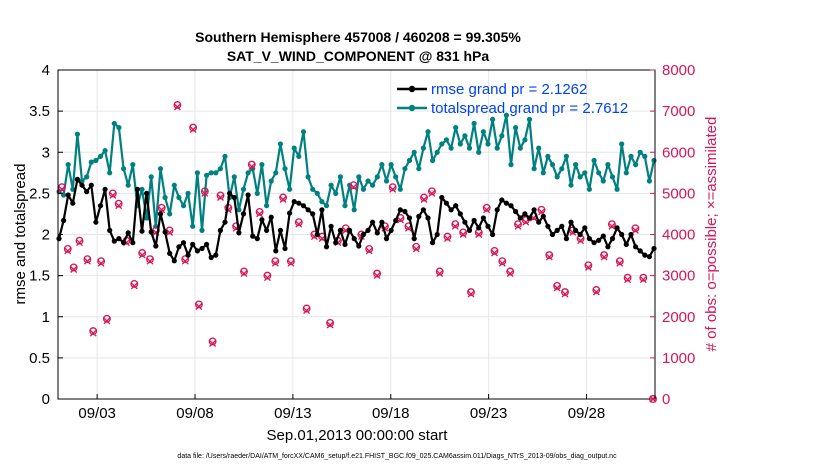 This screenshot has height=470, width=830. I want to click on right-tick-label: 2000, so click(678, 317).